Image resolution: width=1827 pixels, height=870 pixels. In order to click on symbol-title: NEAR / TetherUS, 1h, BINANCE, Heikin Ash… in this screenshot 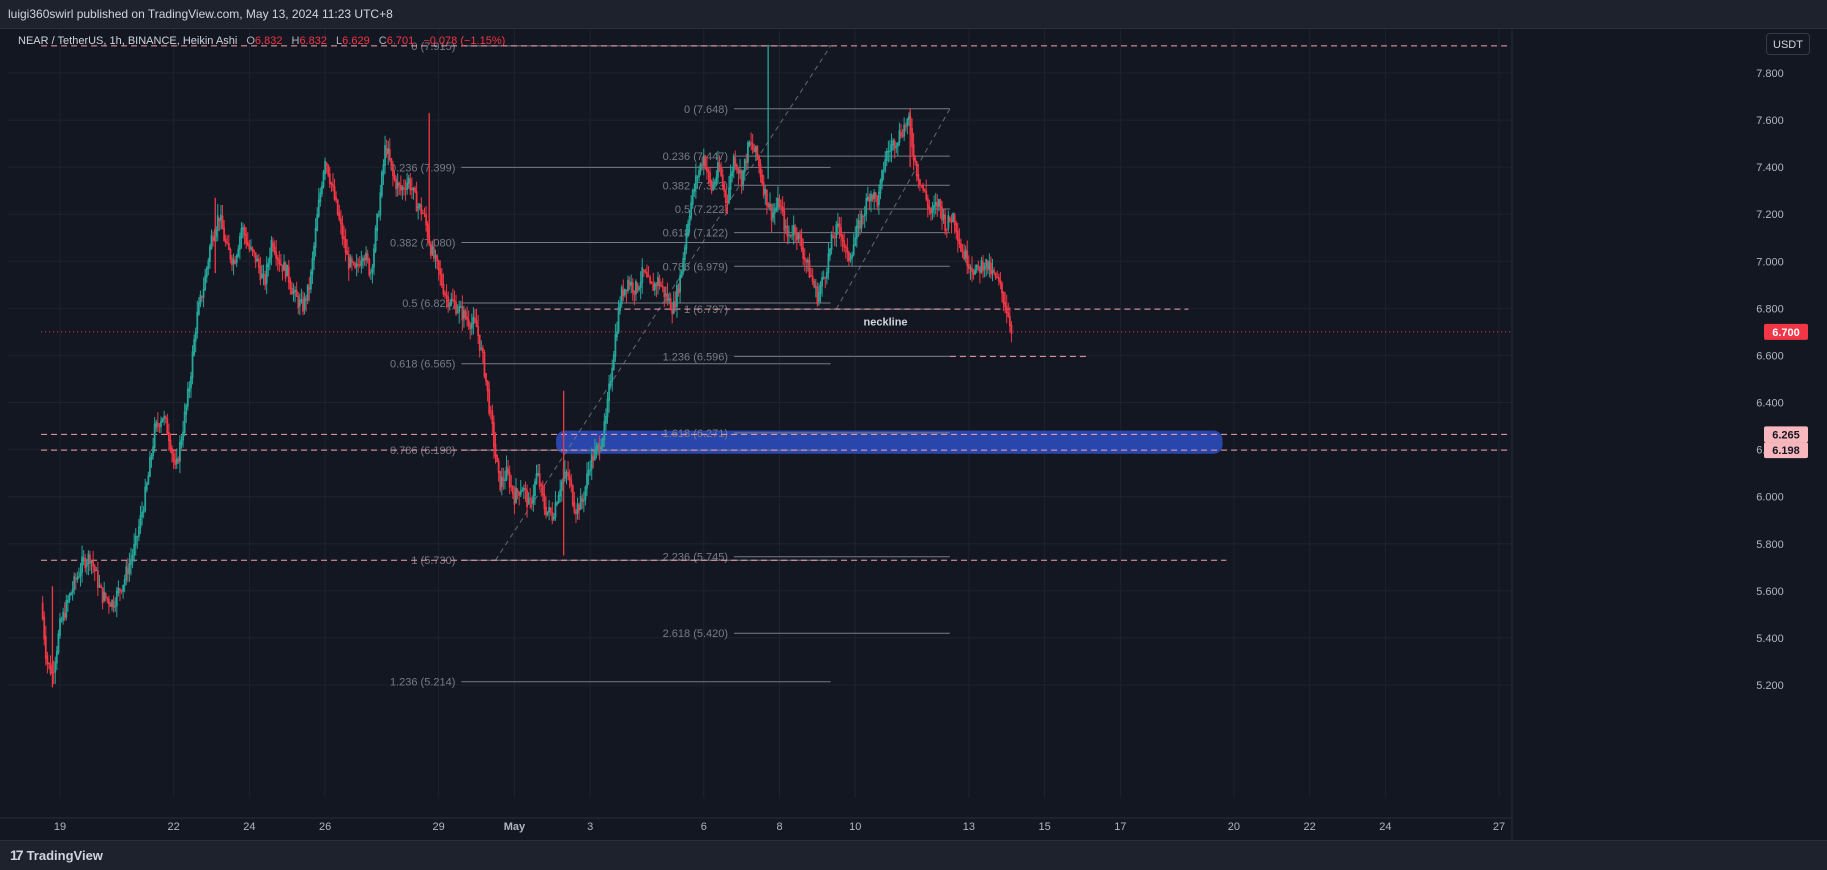, I will do `click(128, 41)`.